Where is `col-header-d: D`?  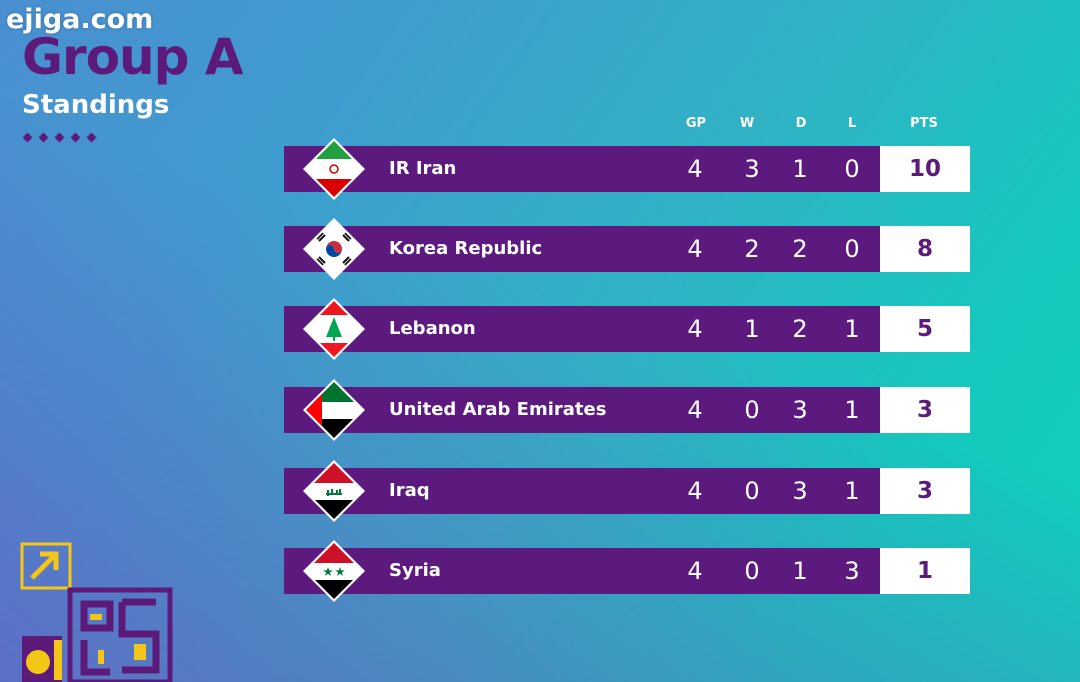 col-header-d: D is located at coordinates (801, 123).